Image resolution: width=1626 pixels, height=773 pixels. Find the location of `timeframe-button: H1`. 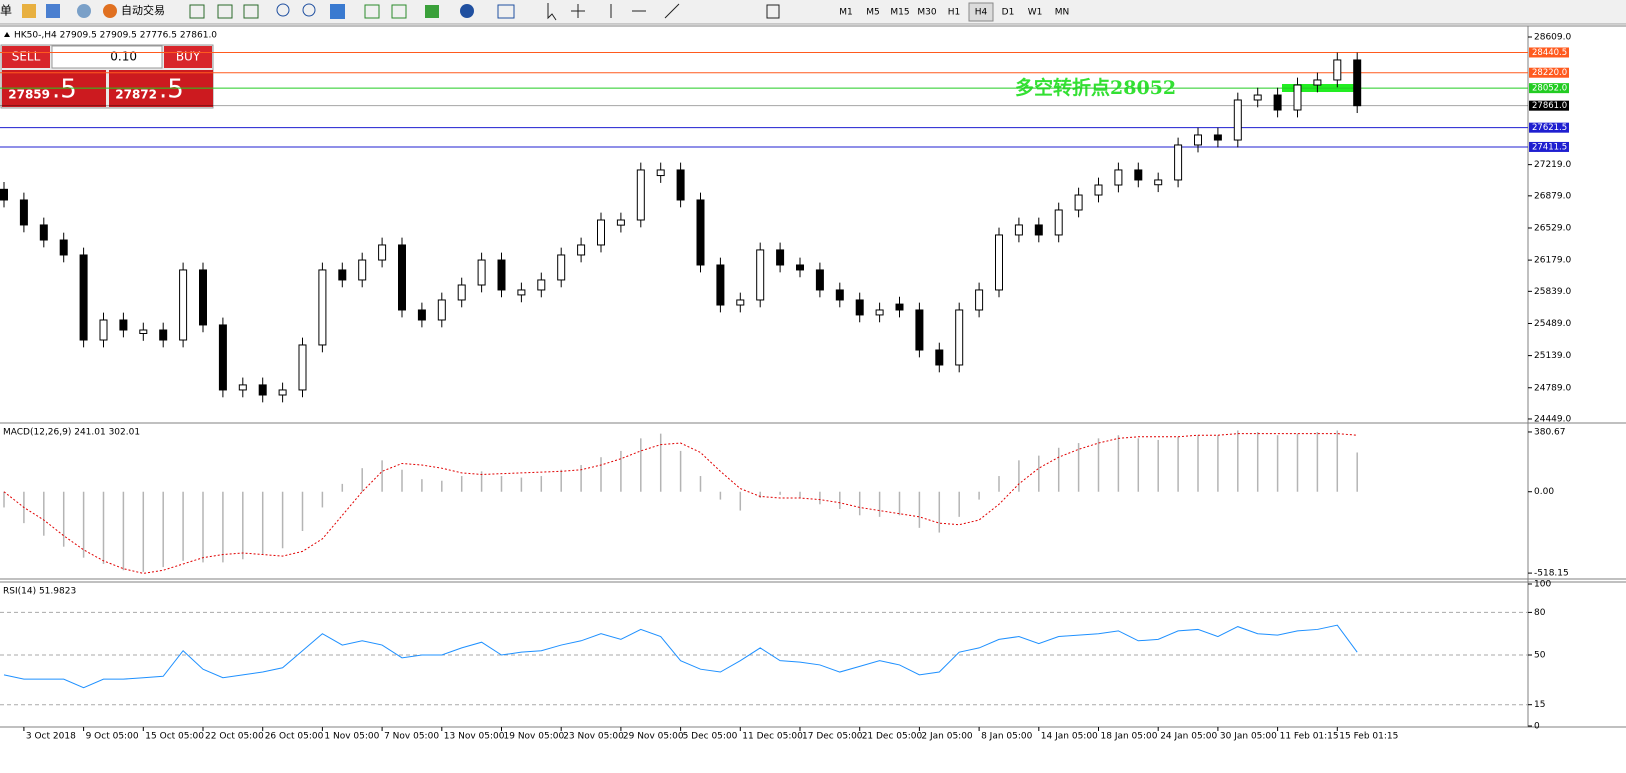

timeframe-button: H1 is located at coordinates (954, 13).